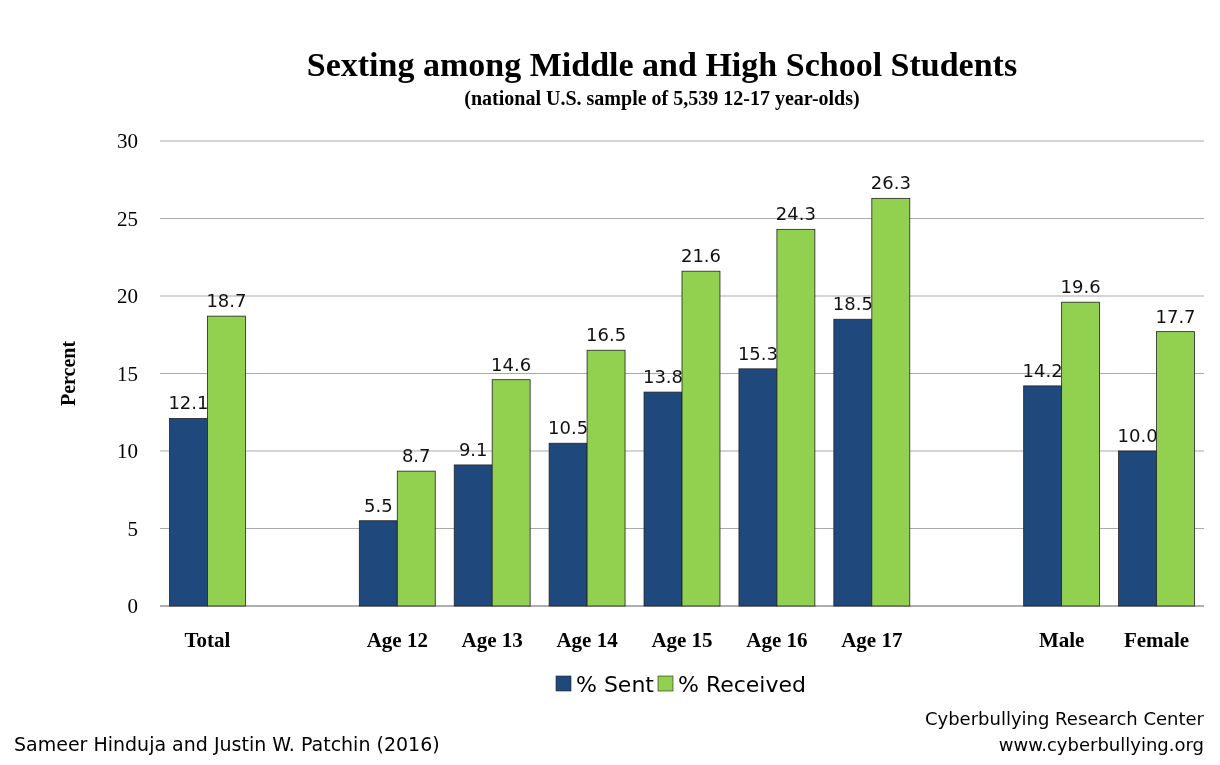  Describe the element at coordinates (872, 640) in the screenshot. I see `x-tick-label: Age 17` at that location.